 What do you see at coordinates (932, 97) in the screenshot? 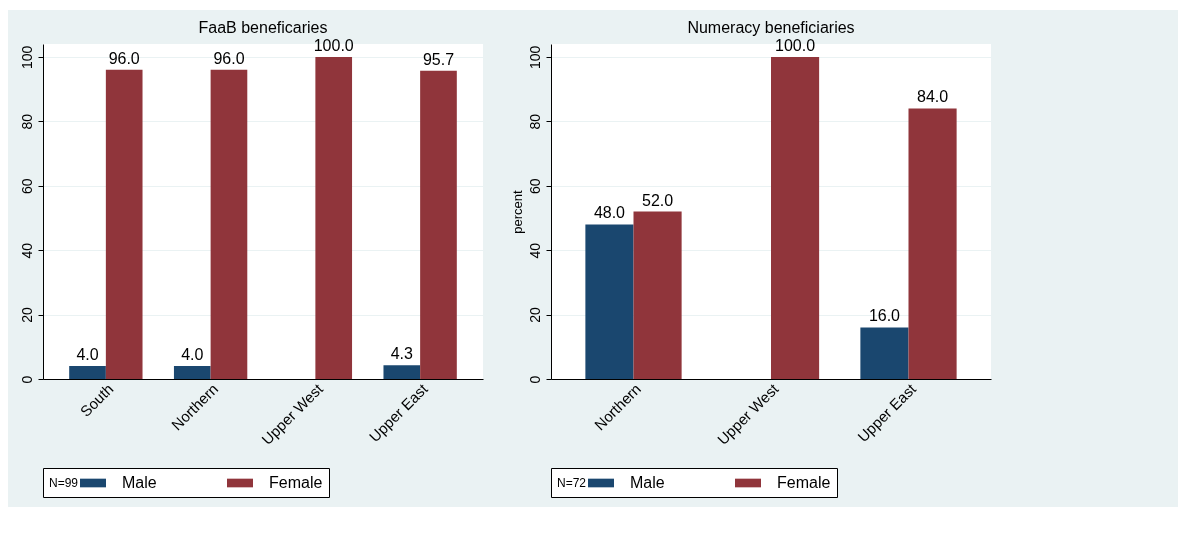
I see `data-label: 84.0` at bounding box center [932, 97].